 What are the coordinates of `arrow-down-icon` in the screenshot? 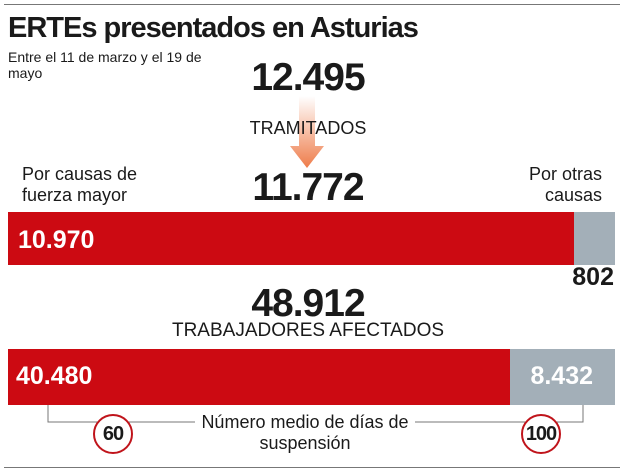 It's located at (307, 132).